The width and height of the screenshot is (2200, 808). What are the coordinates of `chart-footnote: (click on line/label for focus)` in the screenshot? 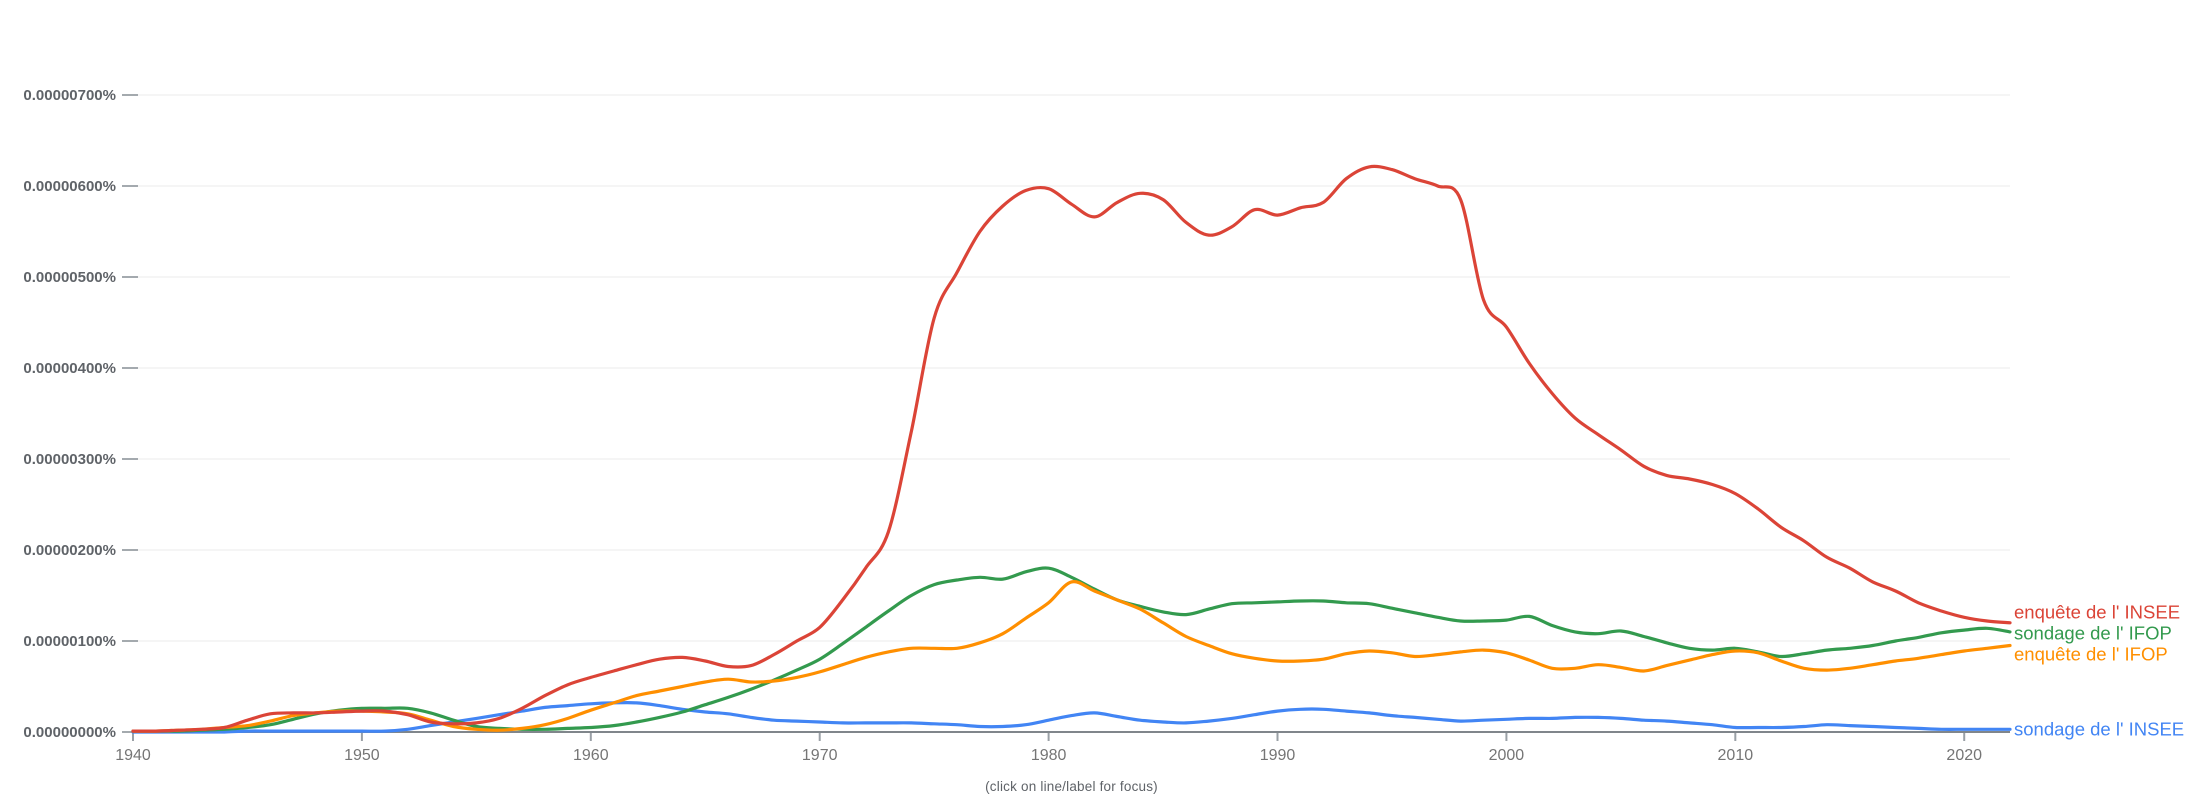 It's located at (1071, 786).